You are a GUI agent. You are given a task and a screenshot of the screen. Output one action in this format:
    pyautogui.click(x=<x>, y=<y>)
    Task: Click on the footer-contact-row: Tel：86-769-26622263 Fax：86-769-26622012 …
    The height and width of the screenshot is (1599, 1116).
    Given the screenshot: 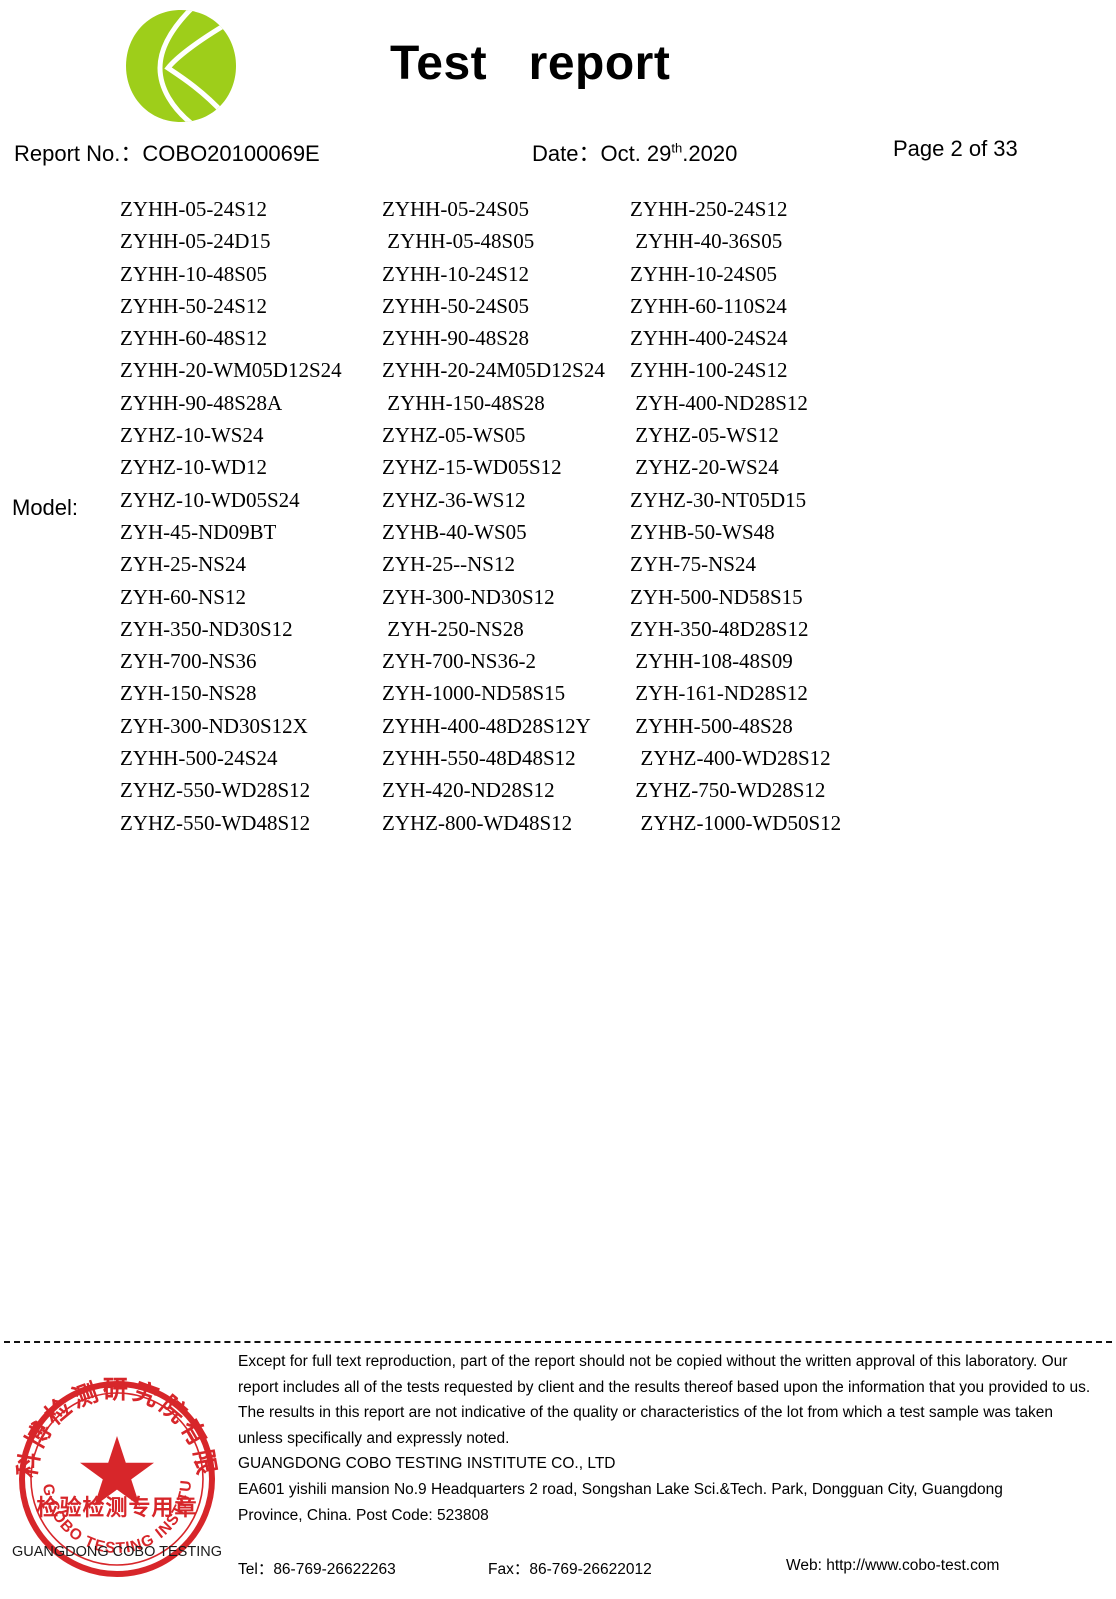 What is the action you would take?
    pyautogui.click(x=664, y=1570)
    